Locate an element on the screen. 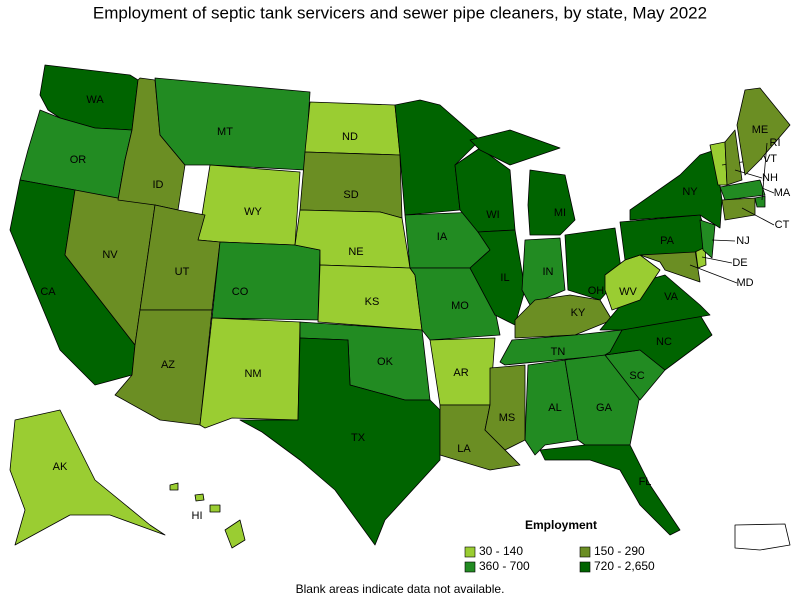 The image size is (800, 605). state-label: IL is located at coordinates (504, 278).